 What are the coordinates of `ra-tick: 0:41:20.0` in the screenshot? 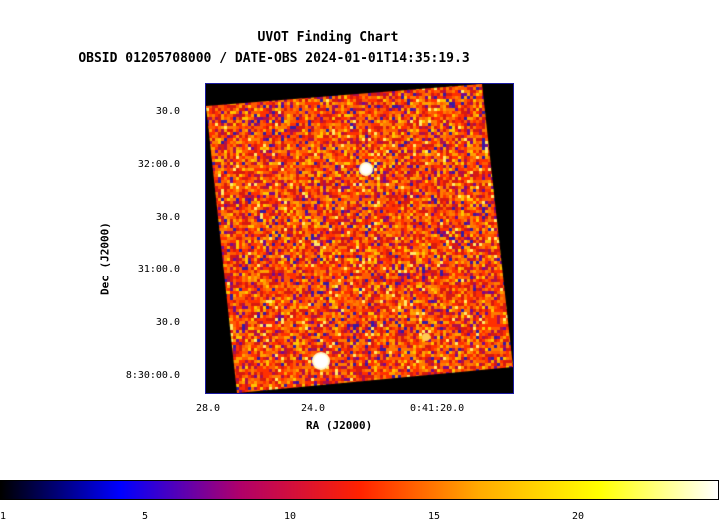 It's located at (437, 408).